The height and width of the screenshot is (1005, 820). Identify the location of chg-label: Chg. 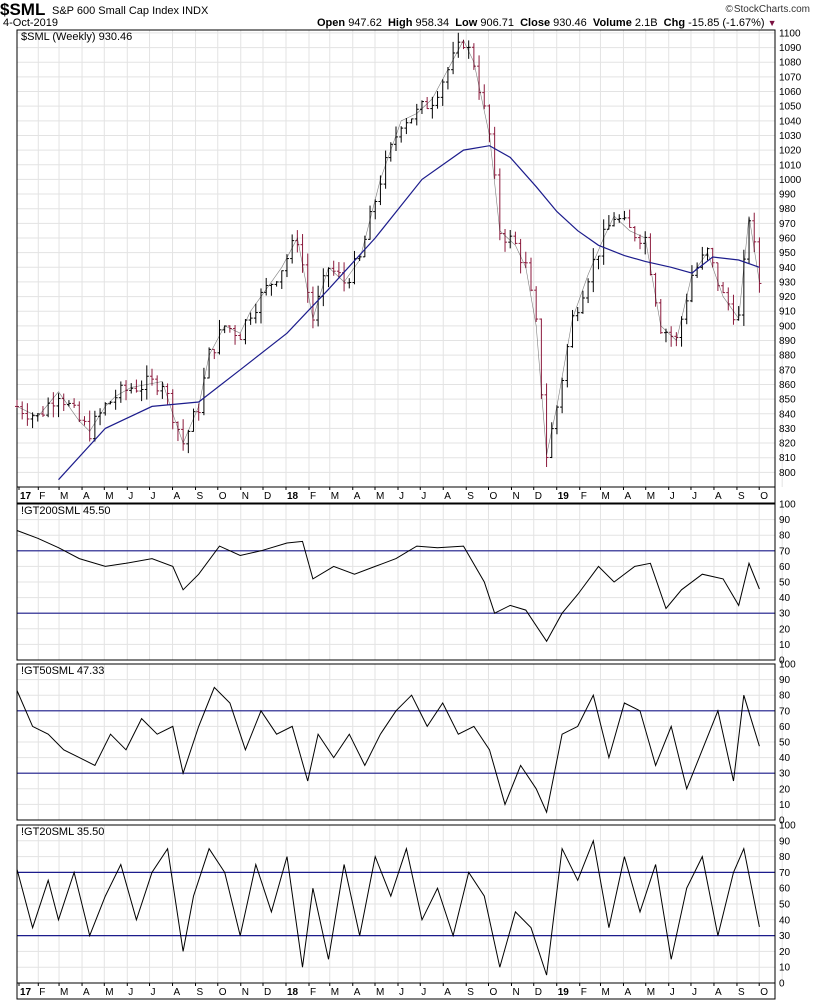
(674, 23).